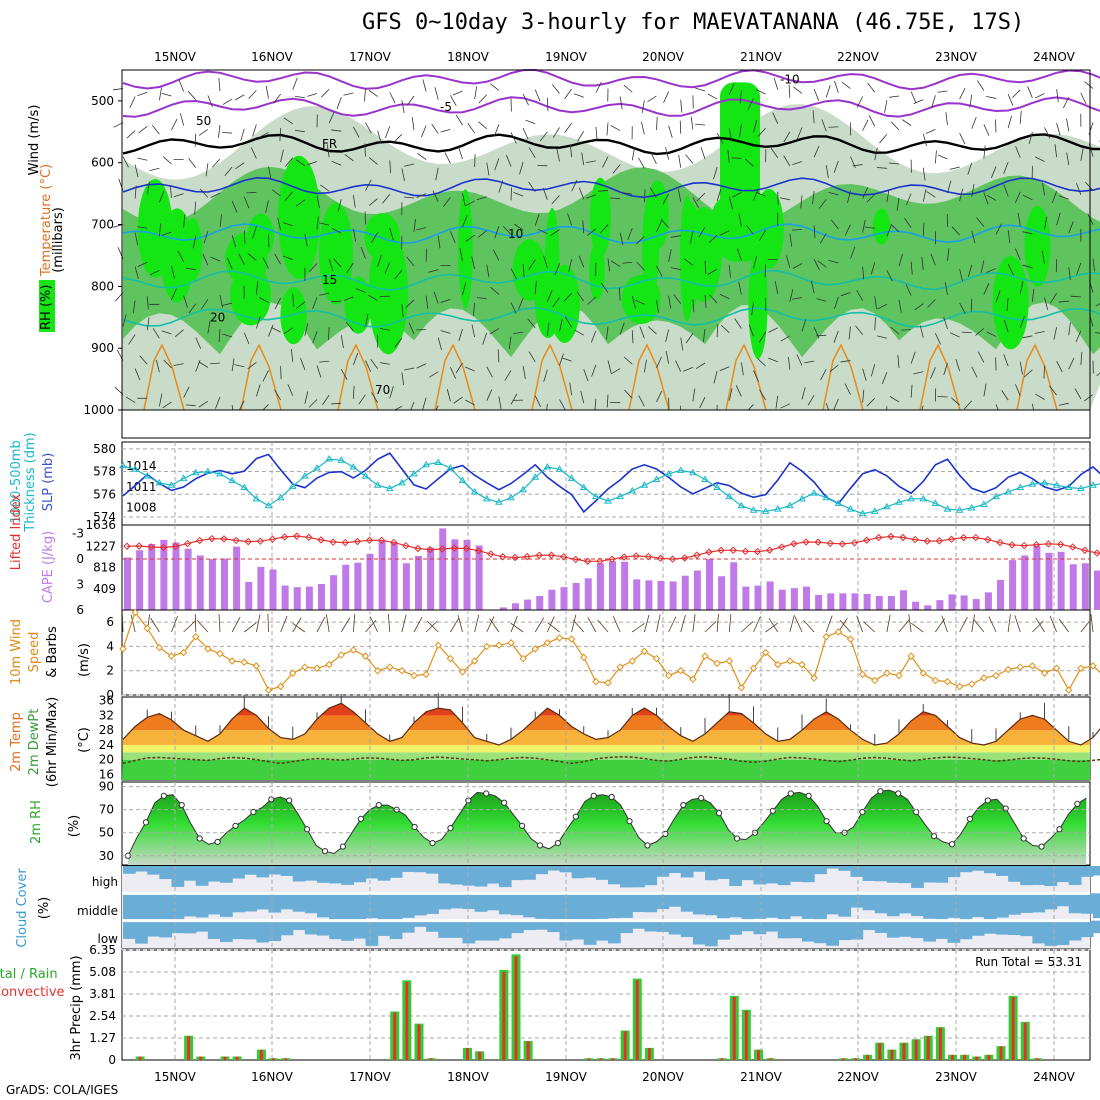 This screenshot has width=1100, height=1100. I want to click on date-label-top: 15NOV, so click(175, 57).